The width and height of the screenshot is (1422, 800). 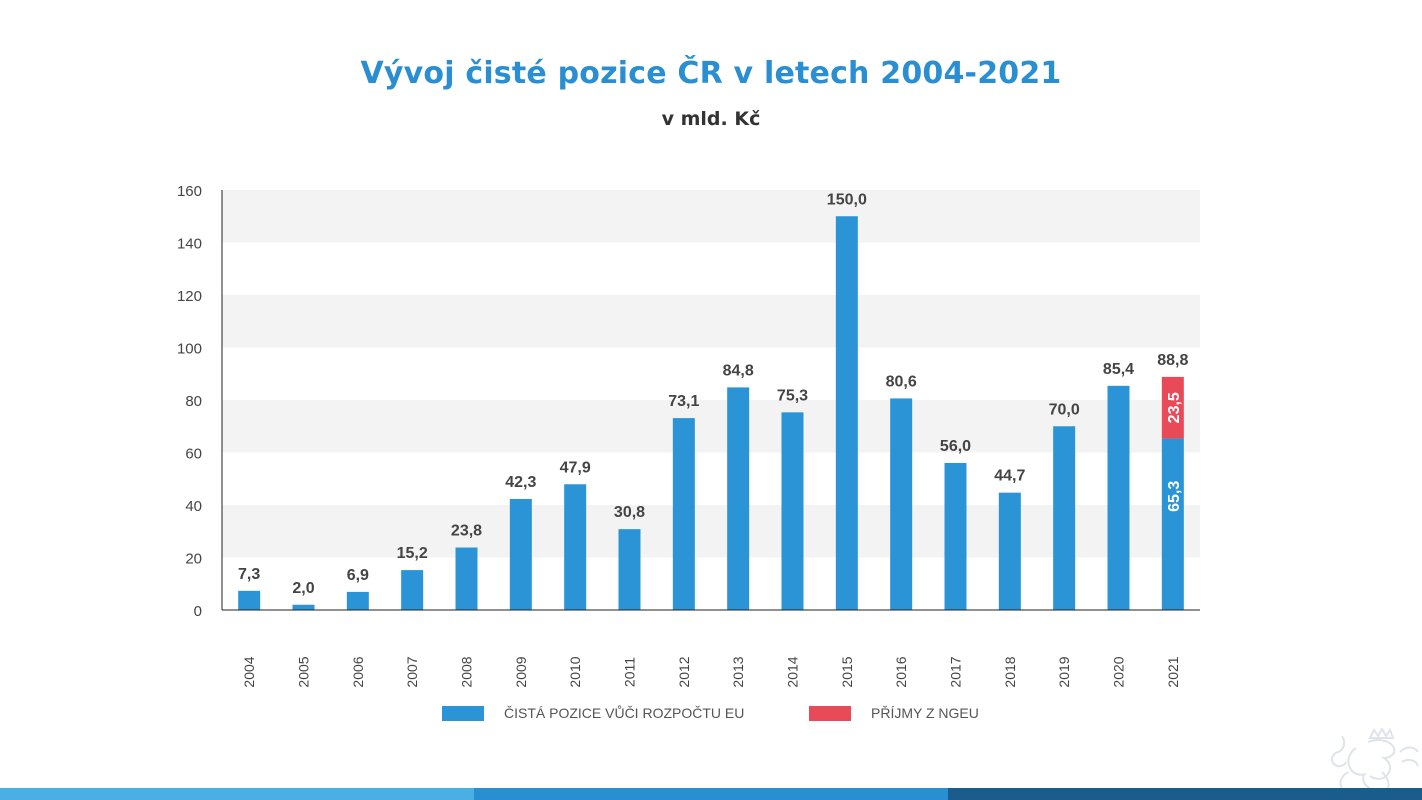 I want to click on x-tick-label: 2015, so click(x=847, y=671).